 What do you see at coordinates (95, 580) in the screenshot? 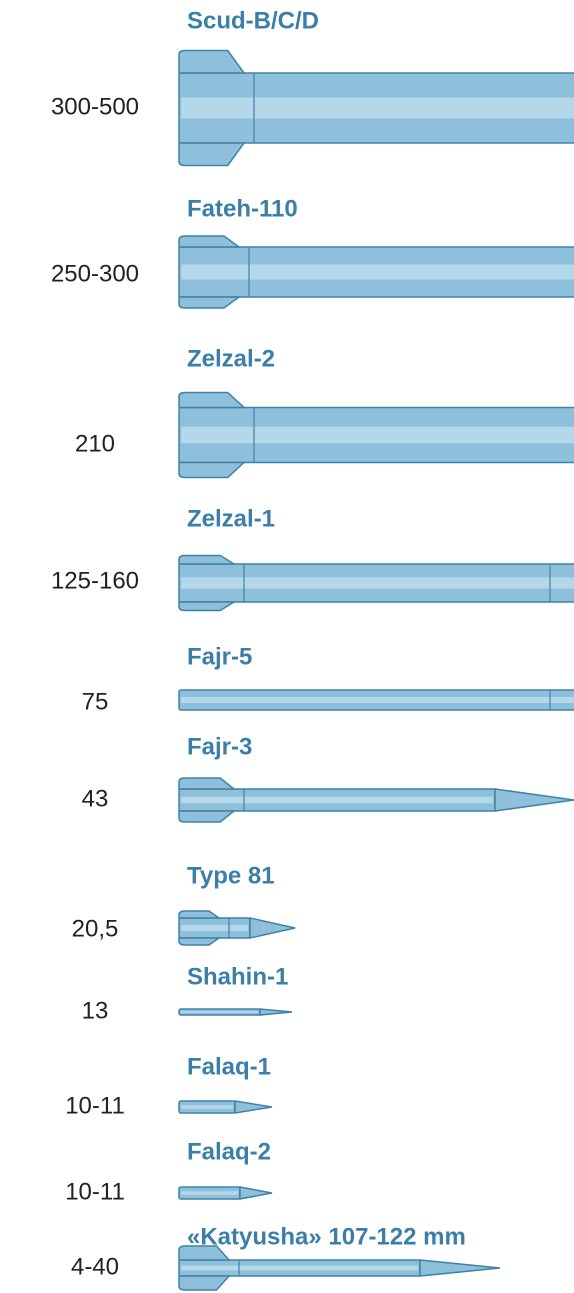
I see `range-label: 125-160` at bounding box center [95, 580].